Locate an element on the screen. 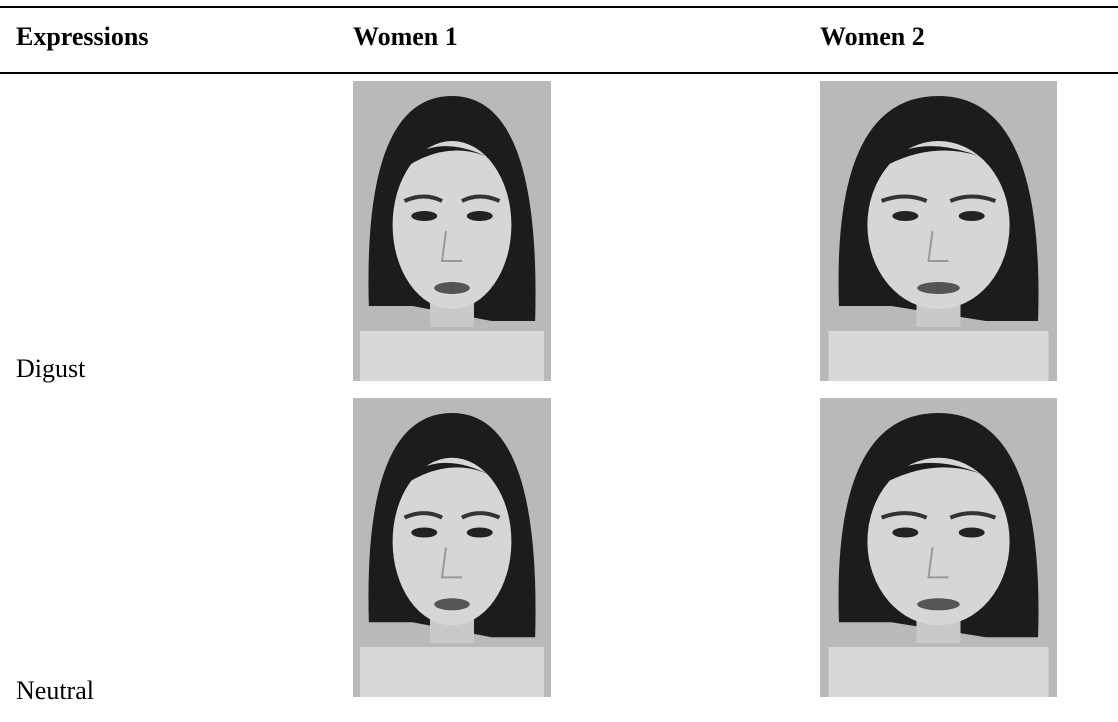 The height and width of the screenshot is (722, 1118). header-cell: Women 2 is located at coordinates (872, 36).